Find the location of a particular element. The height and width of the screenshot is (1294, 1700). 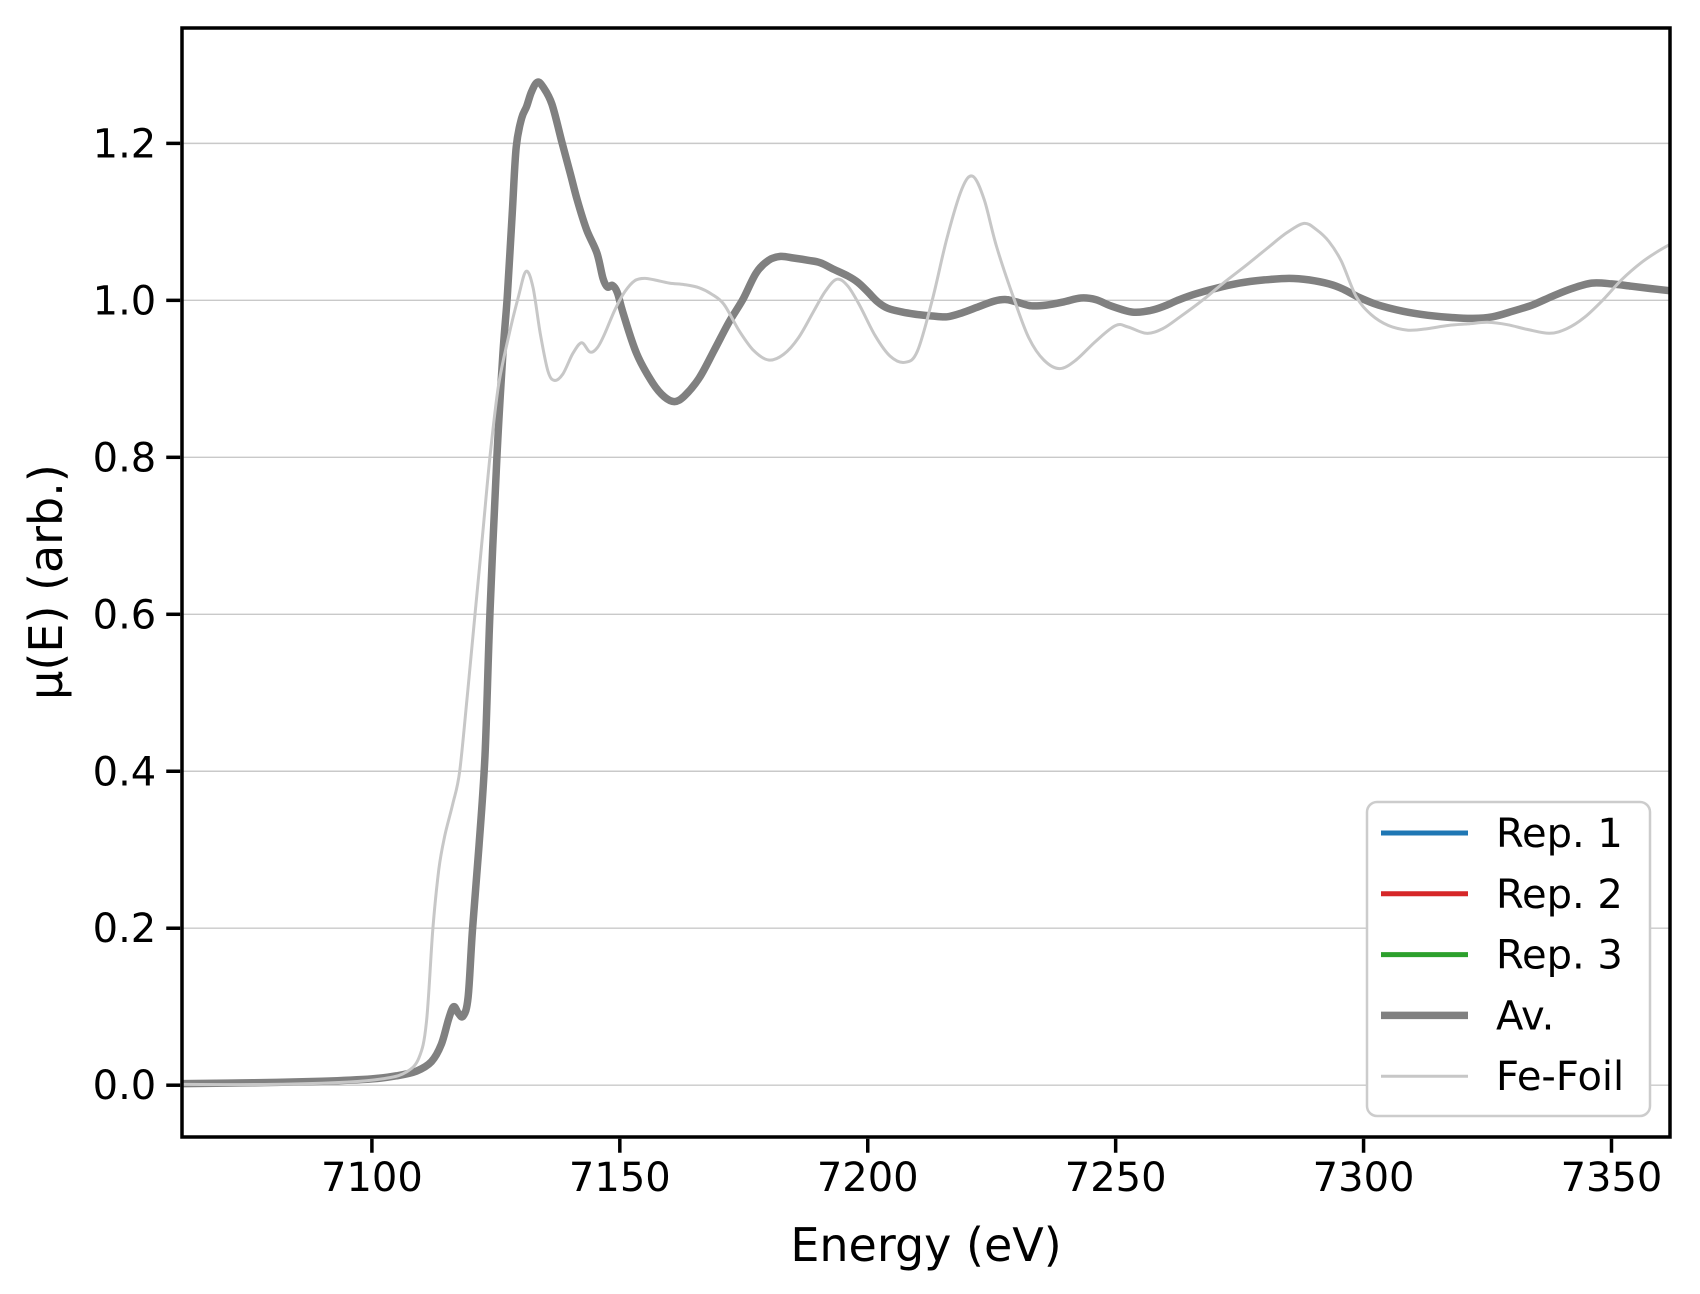

y-tick-label-0.8: 0.8 is located at coordinates (125, 458).